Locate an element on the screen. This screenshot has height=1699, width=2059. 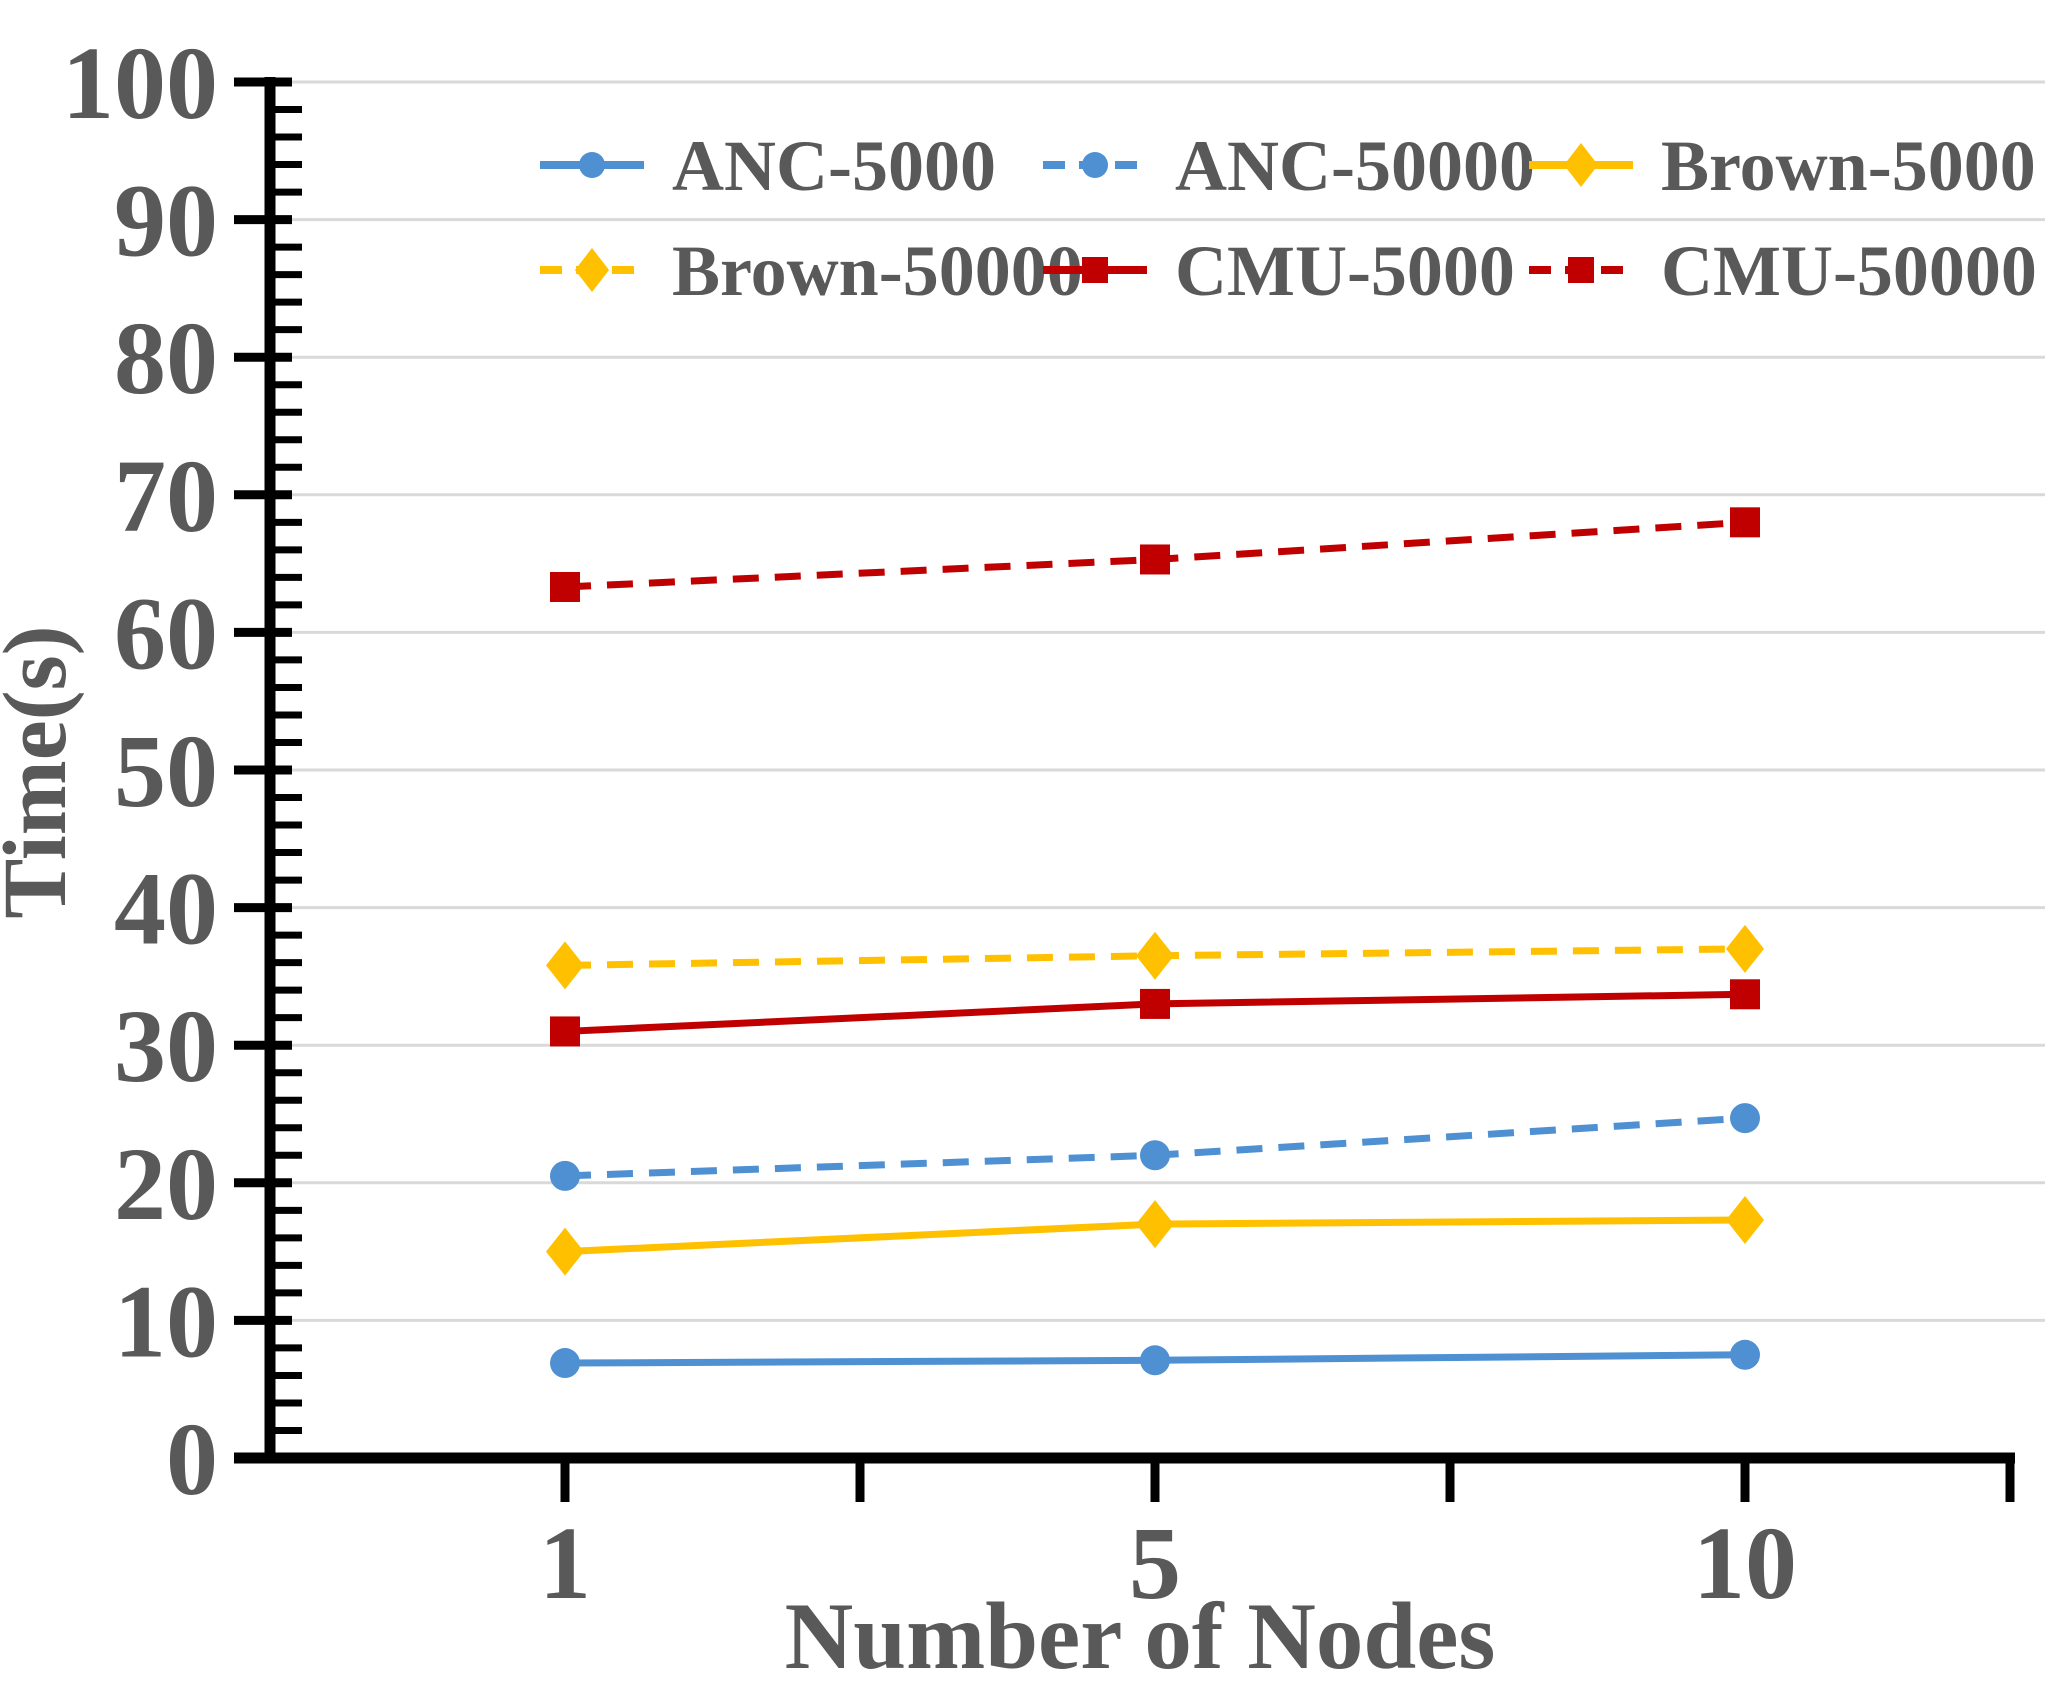
legend-label: Brown-50000 is located at coordinates (877, 271).